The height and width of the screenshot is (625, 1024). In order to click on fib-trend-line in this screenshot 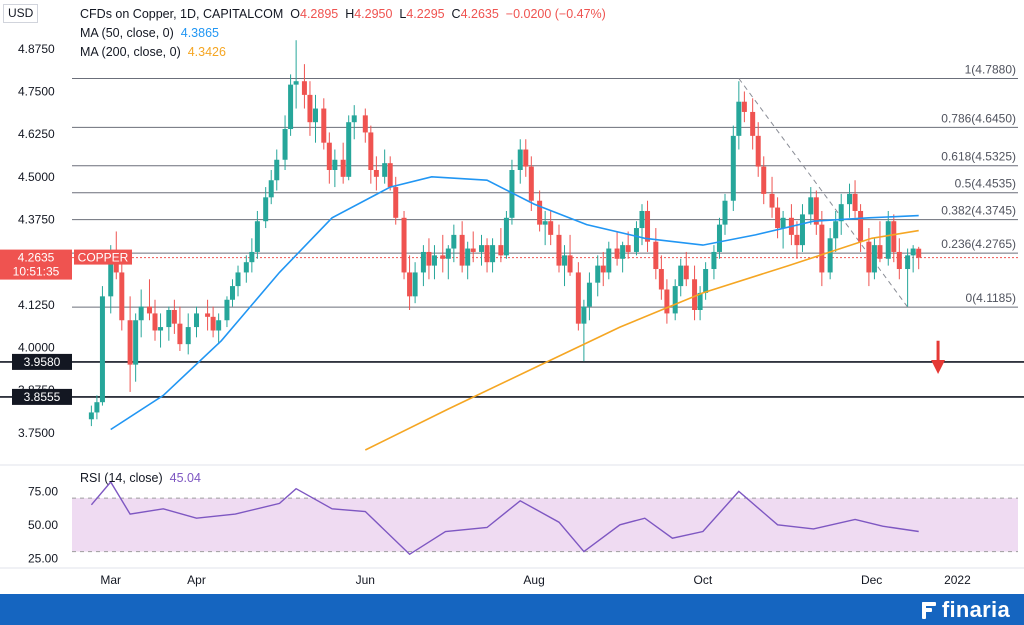, I will do `click(823, 193)`.